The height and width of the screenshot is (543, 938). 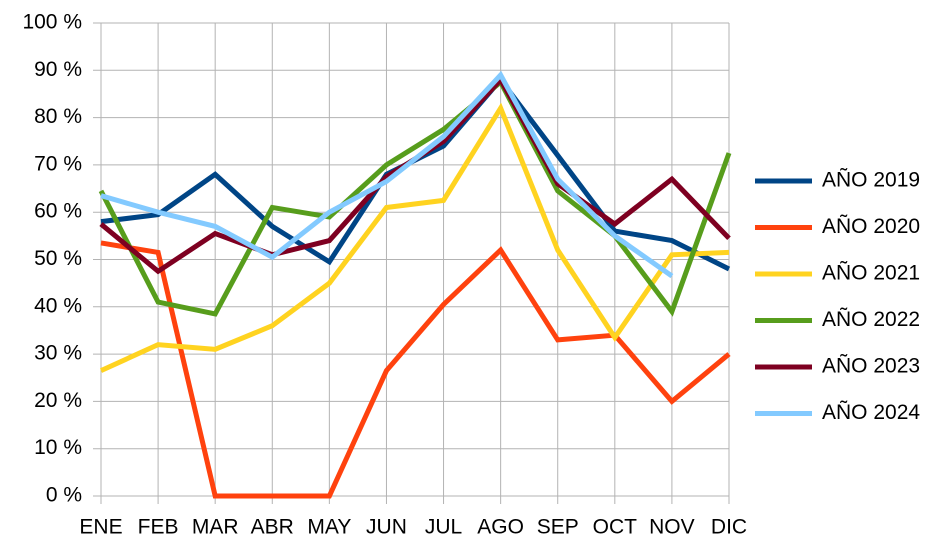 What do you see at coordinates (871, 180) in the screenshot?
I see `legend-label: AÑO 2019` at bounding box center [871, 180].